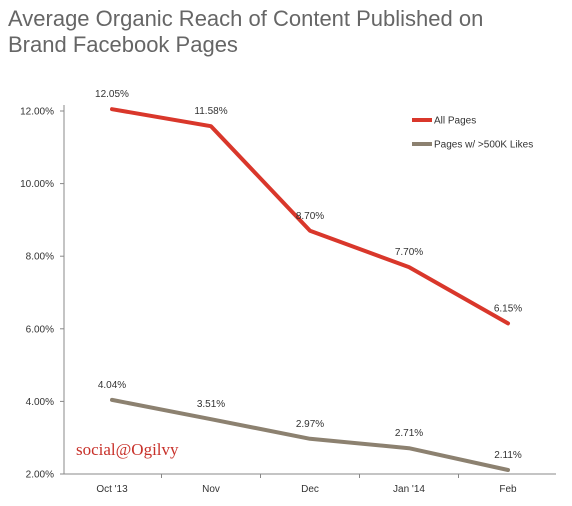 This screenshot has width=572, height=506. Describe the element at coordinates (310, 434) in the screenshot. I see `series-line-large-pages` at that location.